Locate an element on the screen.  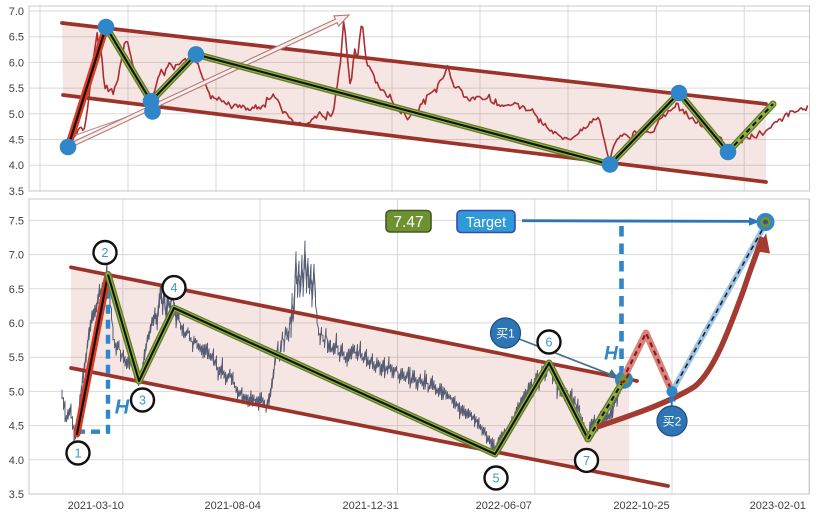
svg-text: 1 is located at coordinates (78, 454).